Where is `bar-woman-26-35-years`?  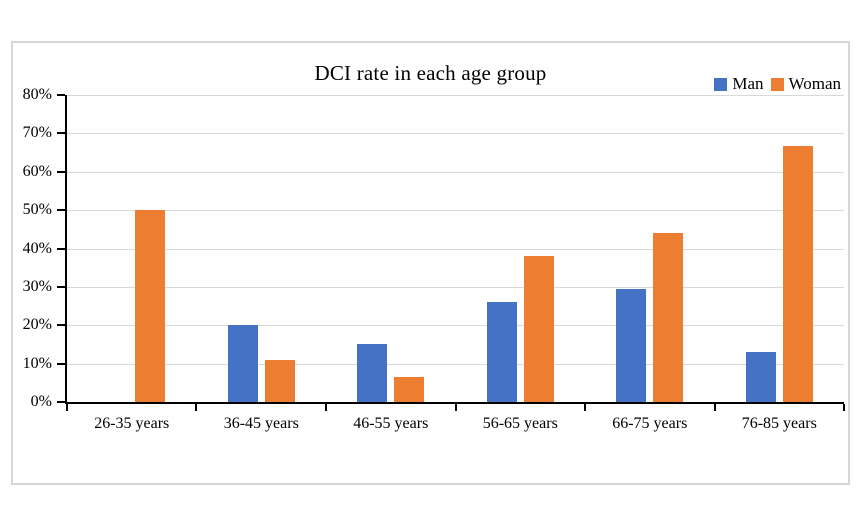
bar-woman-26-35-years is located at coordinates (150, 306).